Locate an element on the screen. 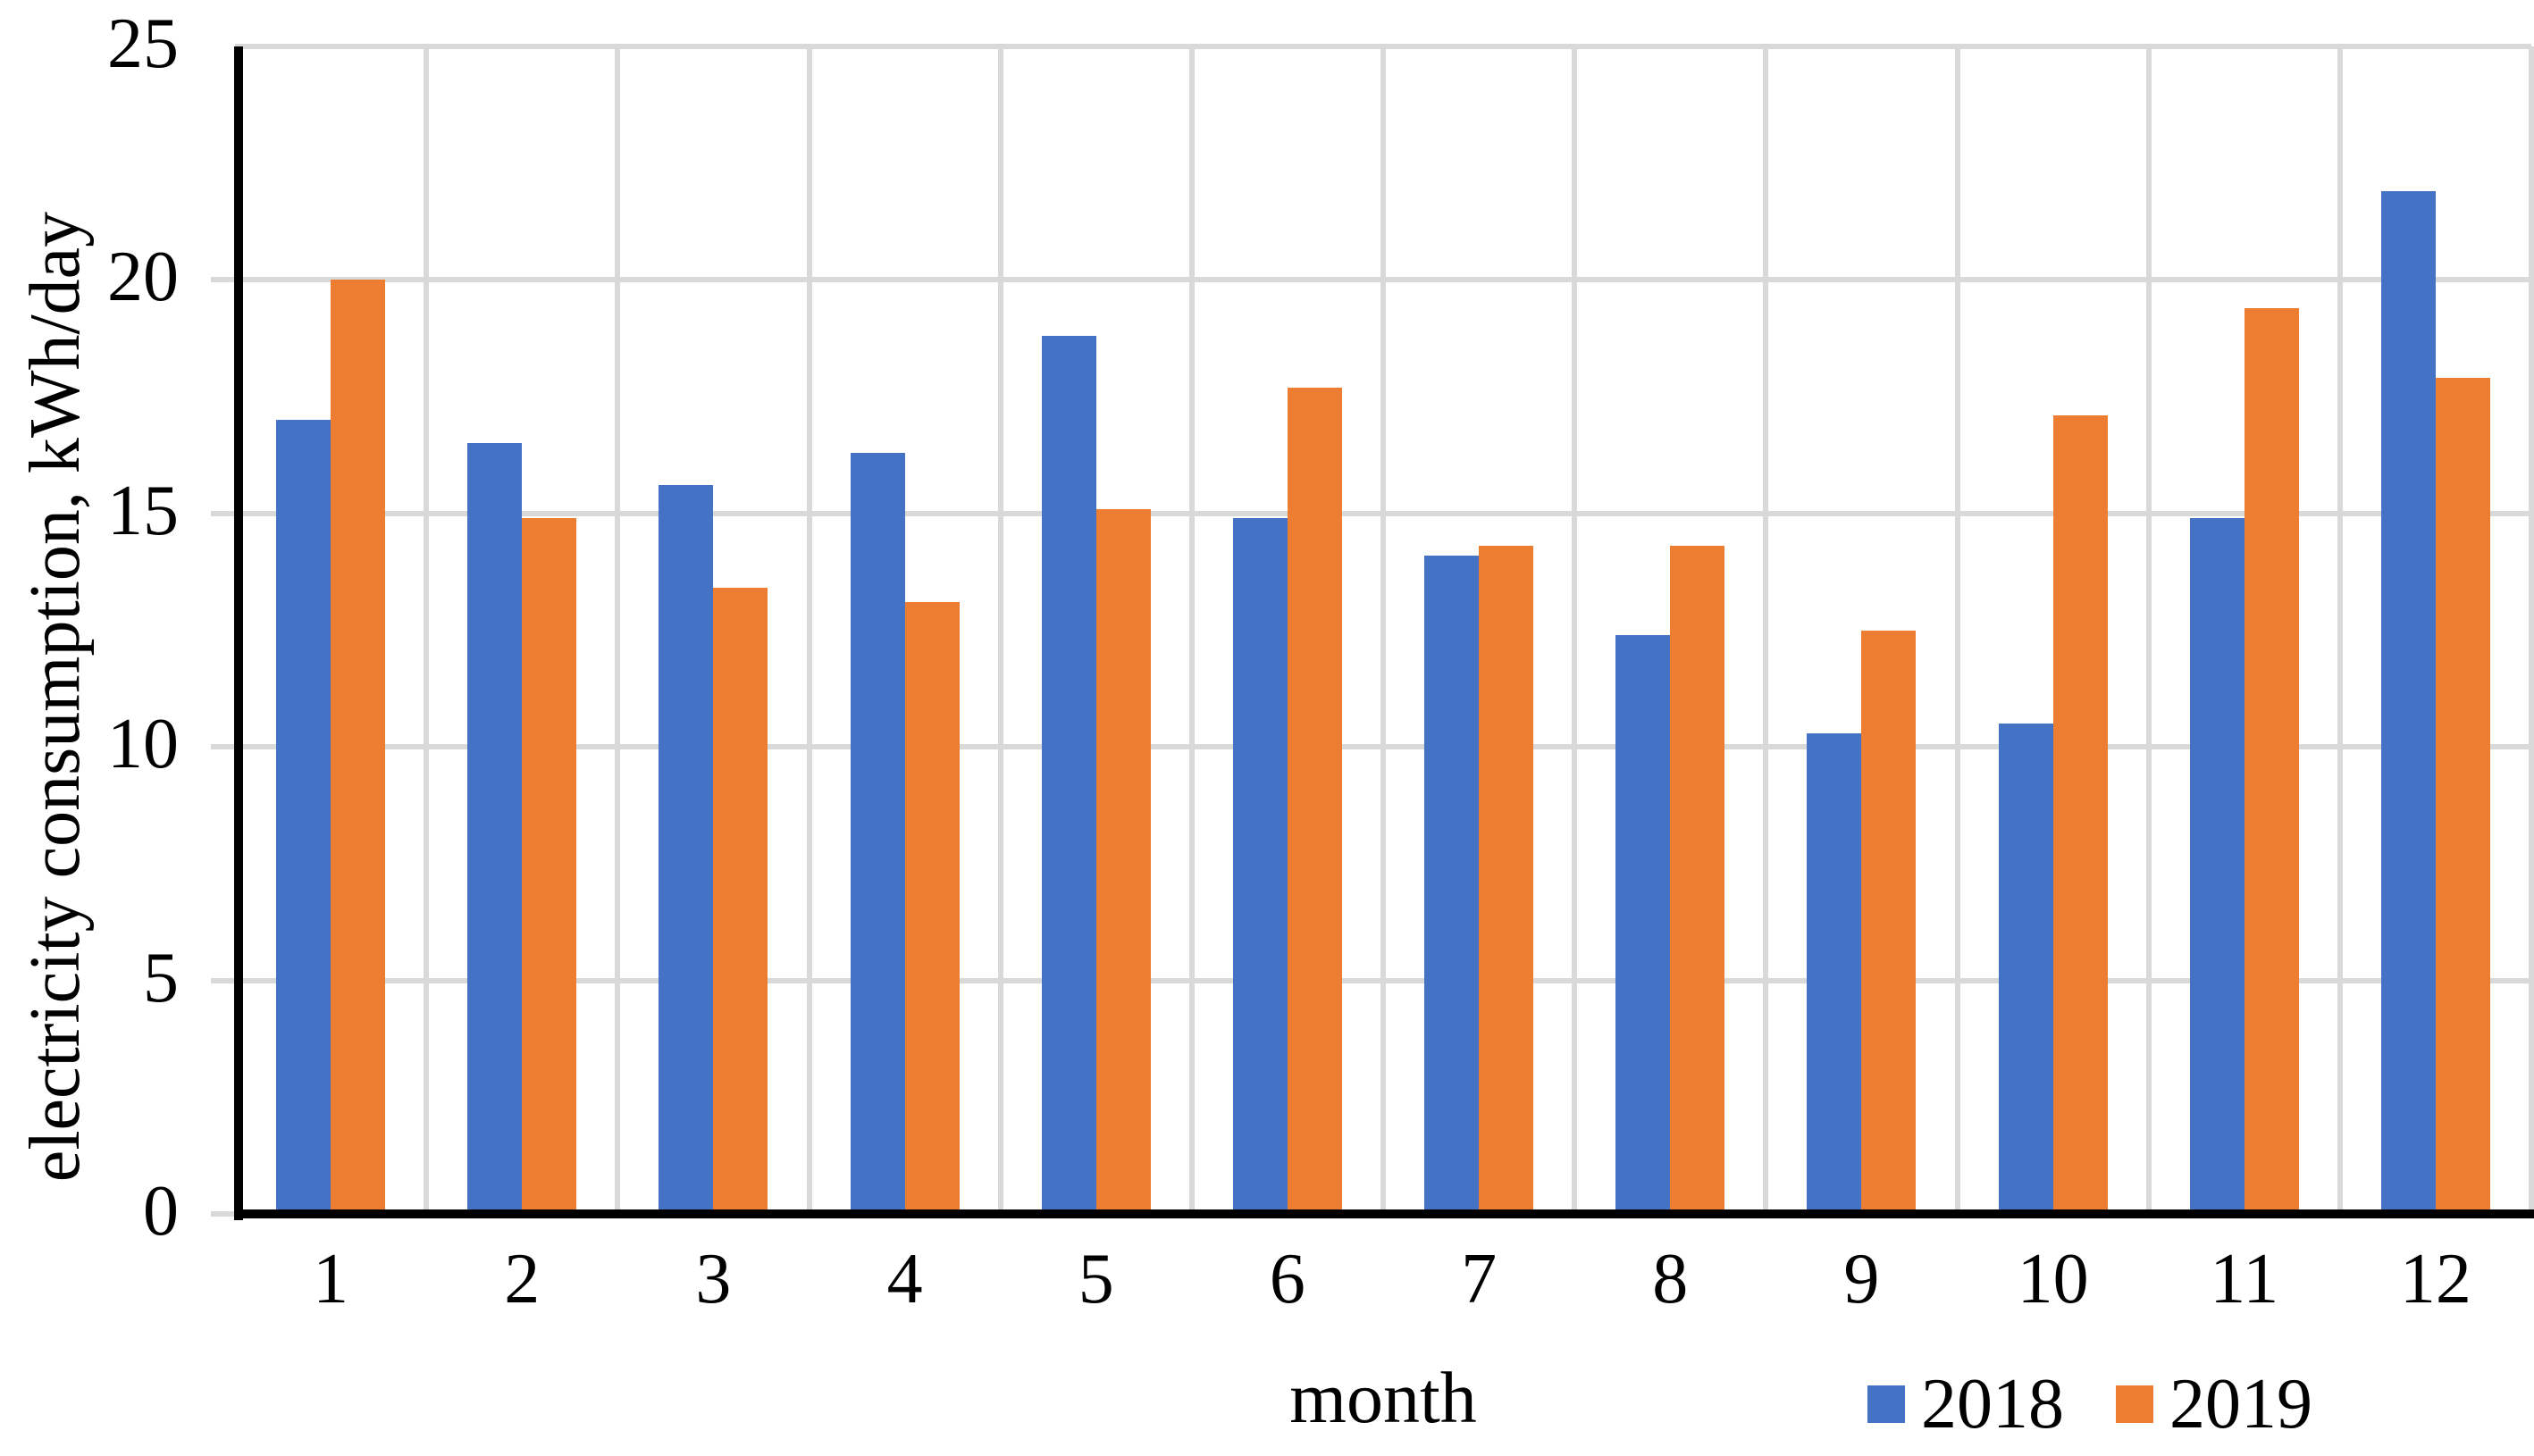 The width and height of the screenshot is (2534, 1456). x-tick-label-11: 11 is located at coordinates (2244, 1279).